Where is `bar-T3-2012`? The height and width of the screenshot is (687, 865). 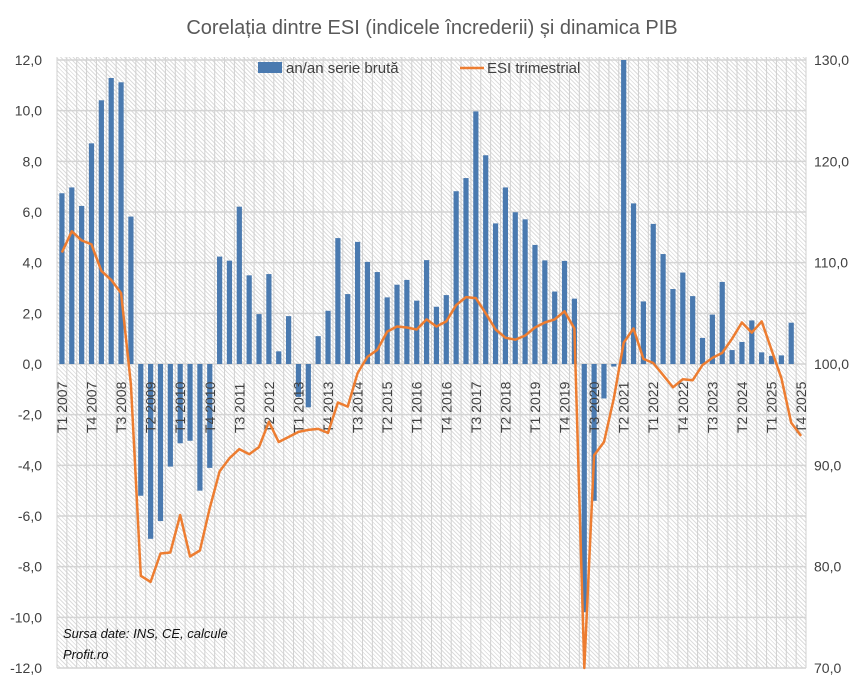 bar-T3-2012 is located at coordinates (279, 357).